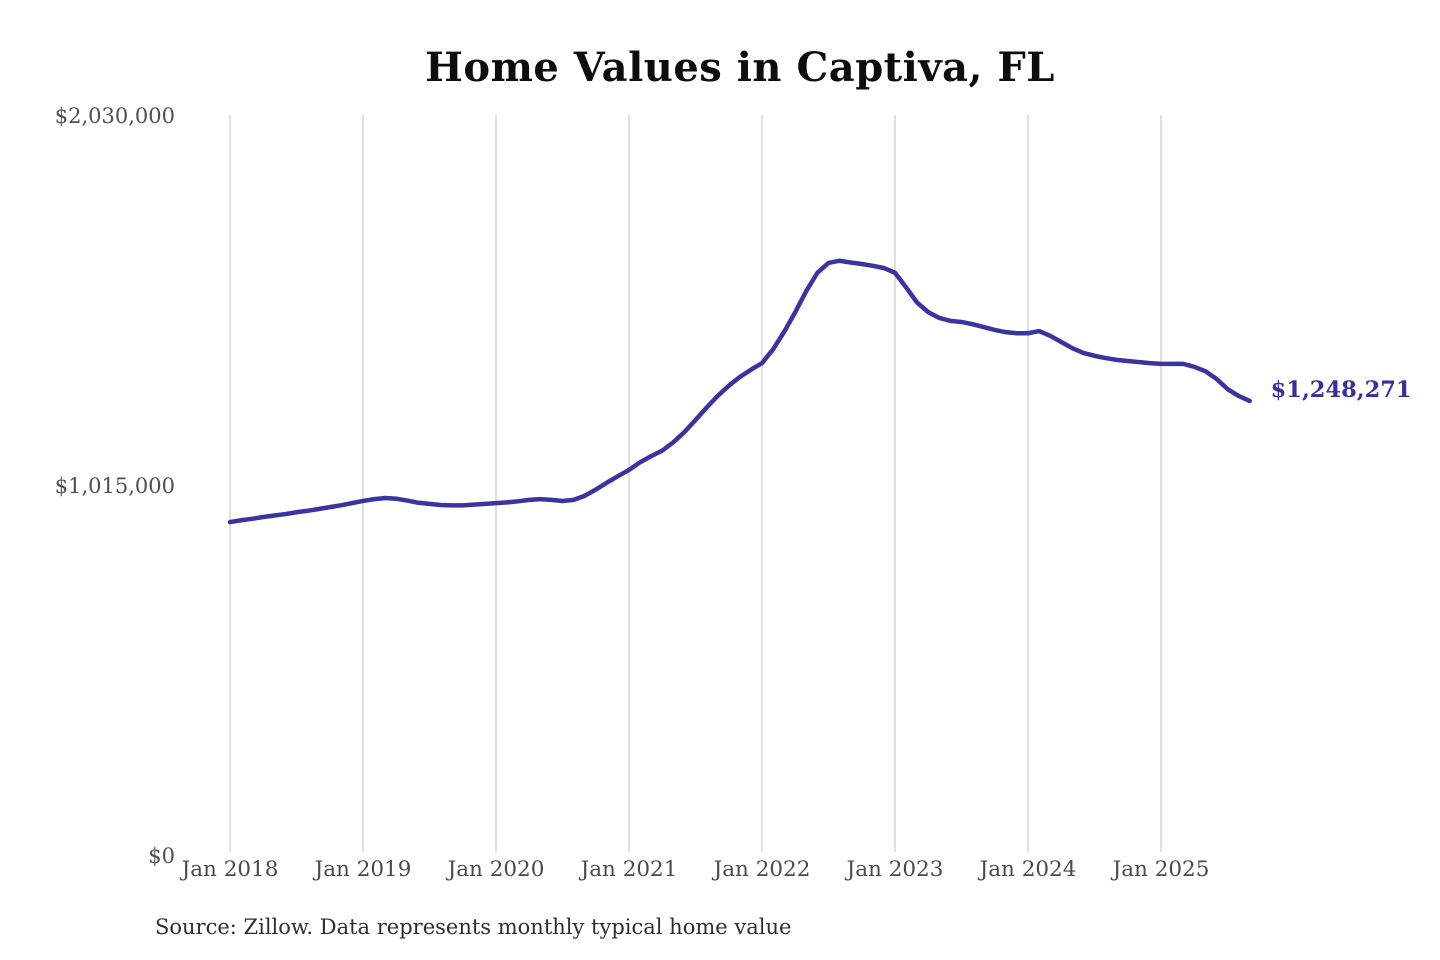 This screenshot has width=1440, height=960. What do you see at coordinates (363, 869) in the screenshot?
I see `x-tick-label: Jan 2019` at bounding box center [363, 869].